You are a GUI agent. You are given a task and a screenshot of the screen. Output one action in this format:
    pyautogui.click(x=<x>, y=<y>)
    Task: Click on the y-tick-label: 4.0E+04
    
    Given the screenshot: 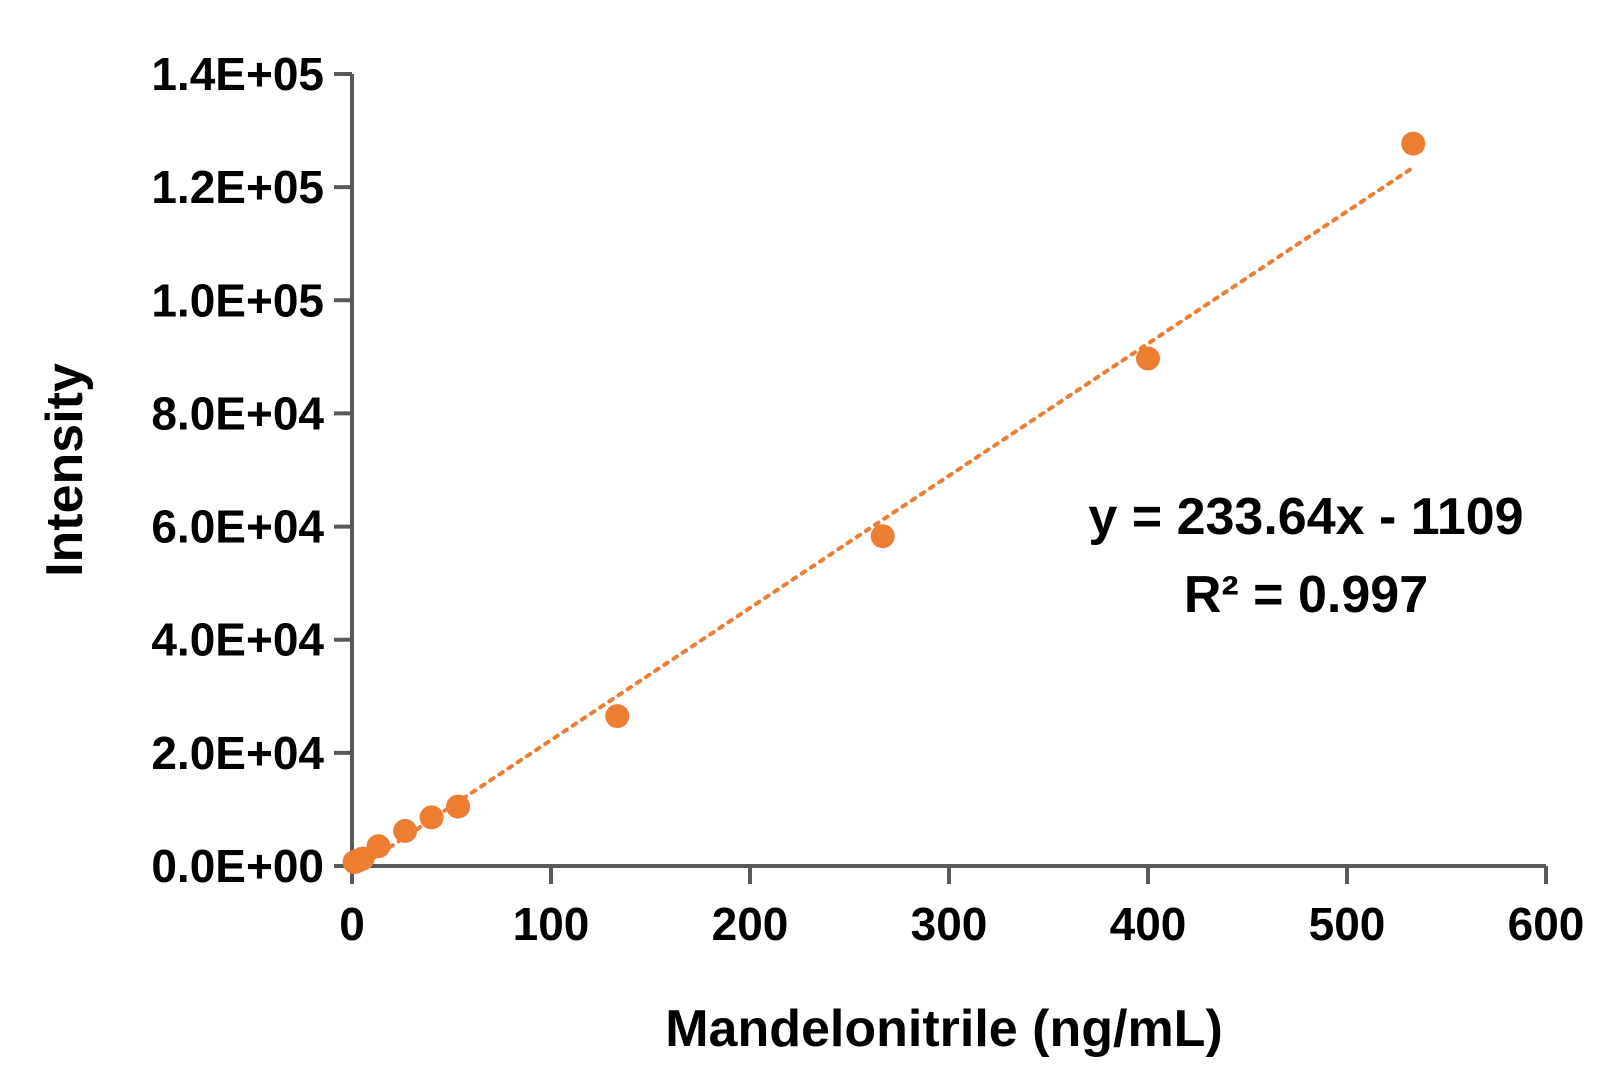 What is the action you would take?
    pyautogui.click(x=237, y=640)
    